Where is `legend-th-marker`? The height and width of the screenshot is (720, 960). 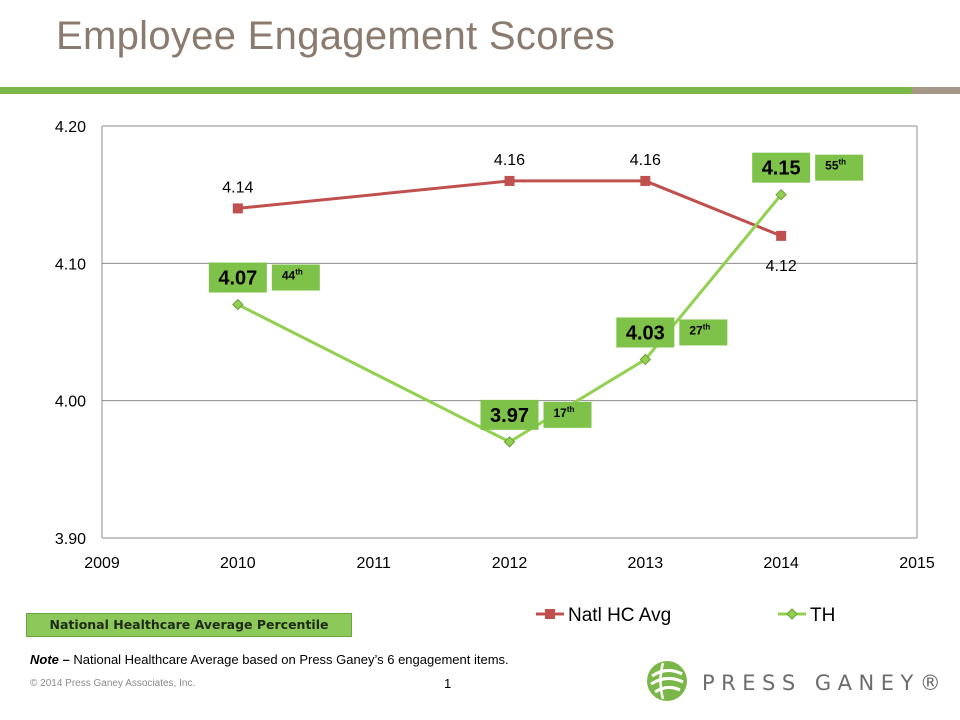
legend-th-marker is located at coordinates (792, 614).